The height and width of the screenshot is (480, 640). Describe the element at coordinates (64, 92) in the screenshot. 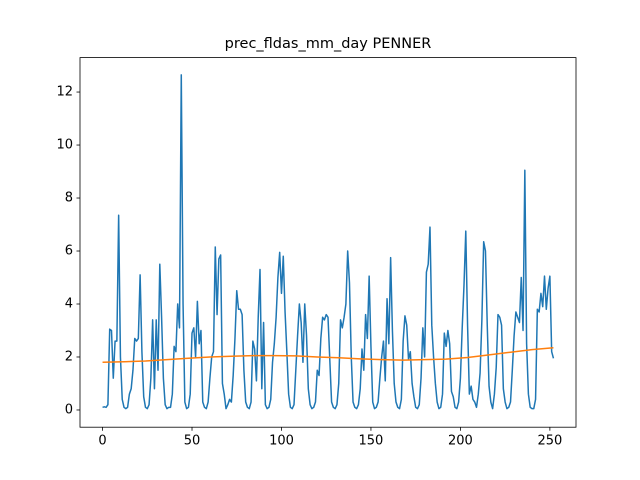

I see `y-tick-label: 12` at that location.